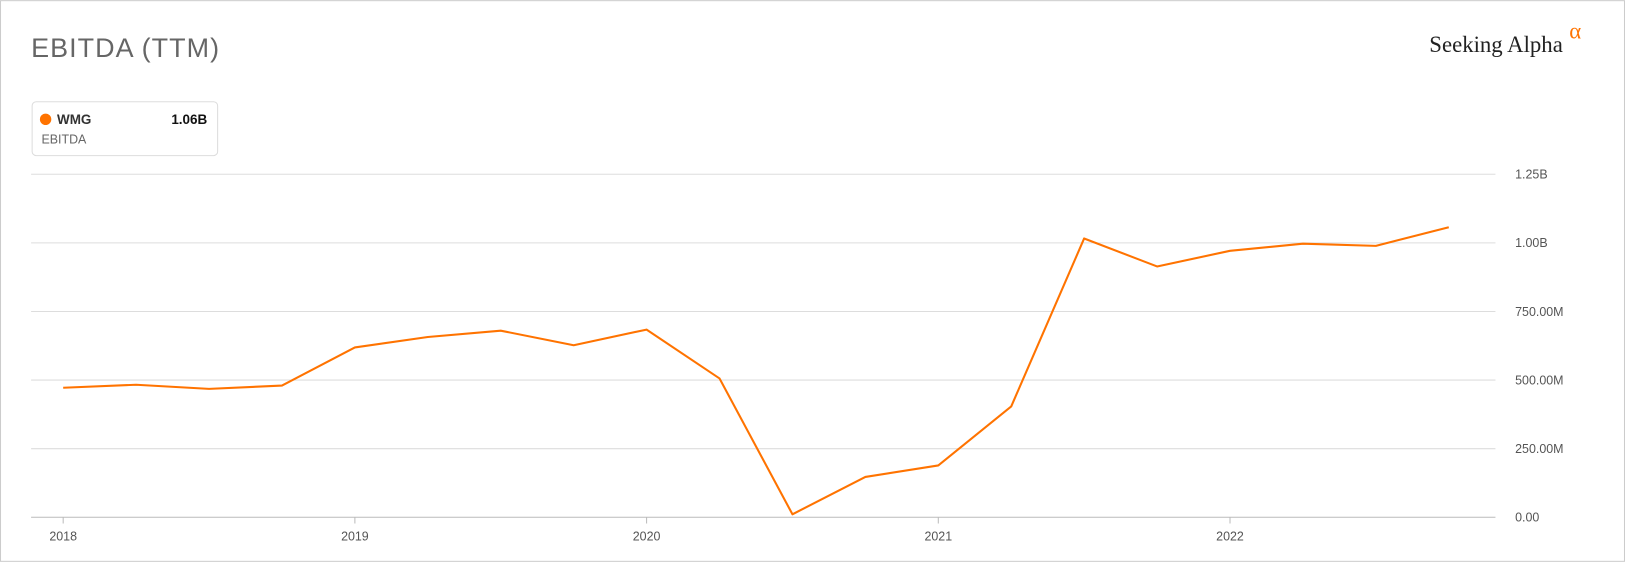 This screenshot has width=1625, height=562. I want to click on y-tick-label: 750.00M, so click(1539, 312).